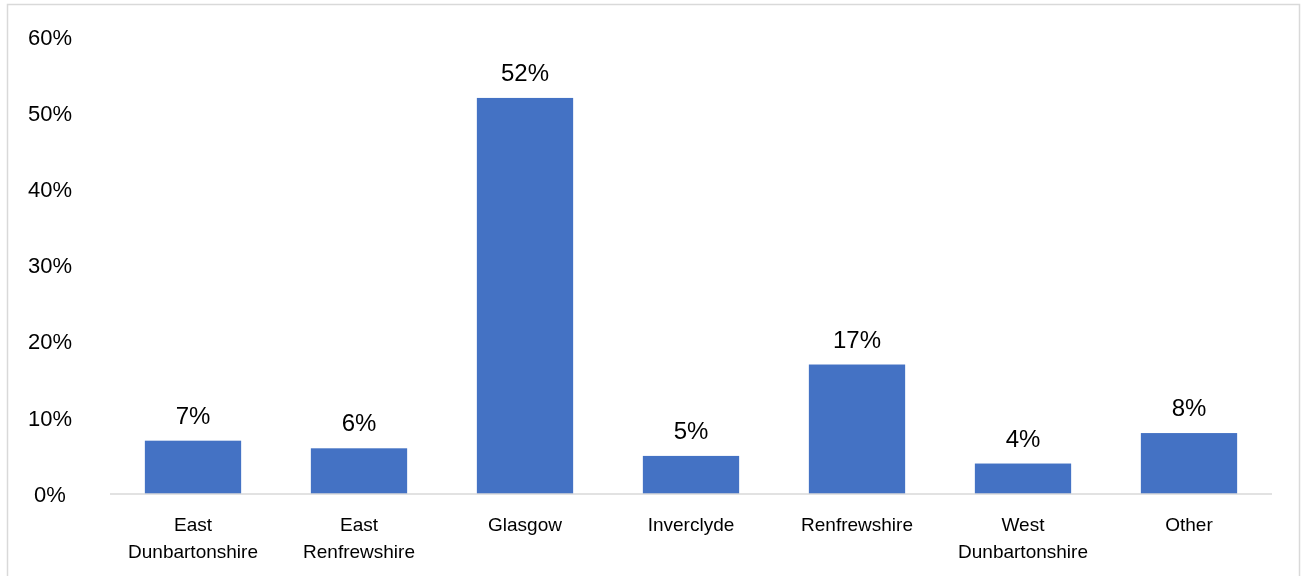 The image size is (1306, 576). I want to click on data-label: 7%, so click(193, 415).